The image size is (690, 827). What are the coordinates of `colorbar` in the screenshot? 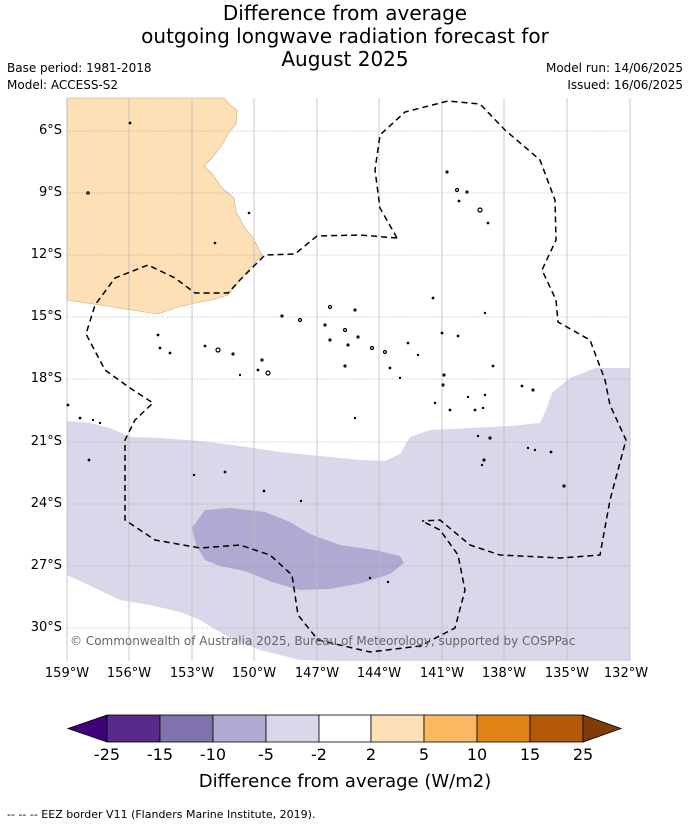 It's located at (344, 728).